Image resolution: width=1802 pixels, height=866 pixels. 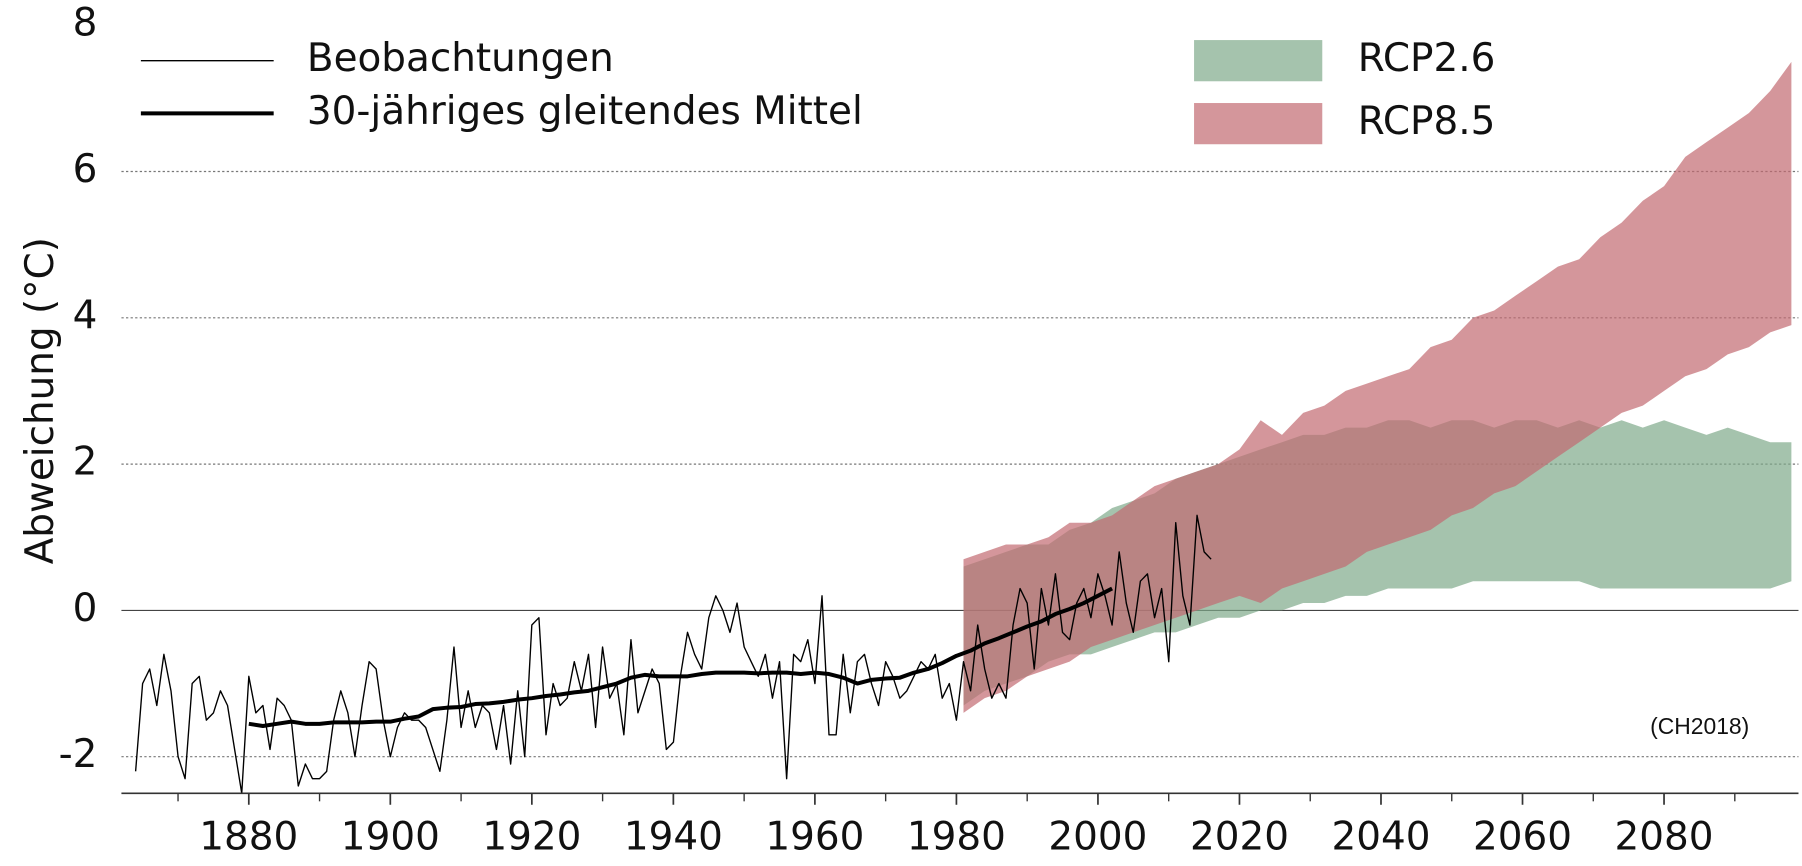 I want to click on legend-label: 30-jähriges gleitendes Mittel, so click(x=585, y=111).